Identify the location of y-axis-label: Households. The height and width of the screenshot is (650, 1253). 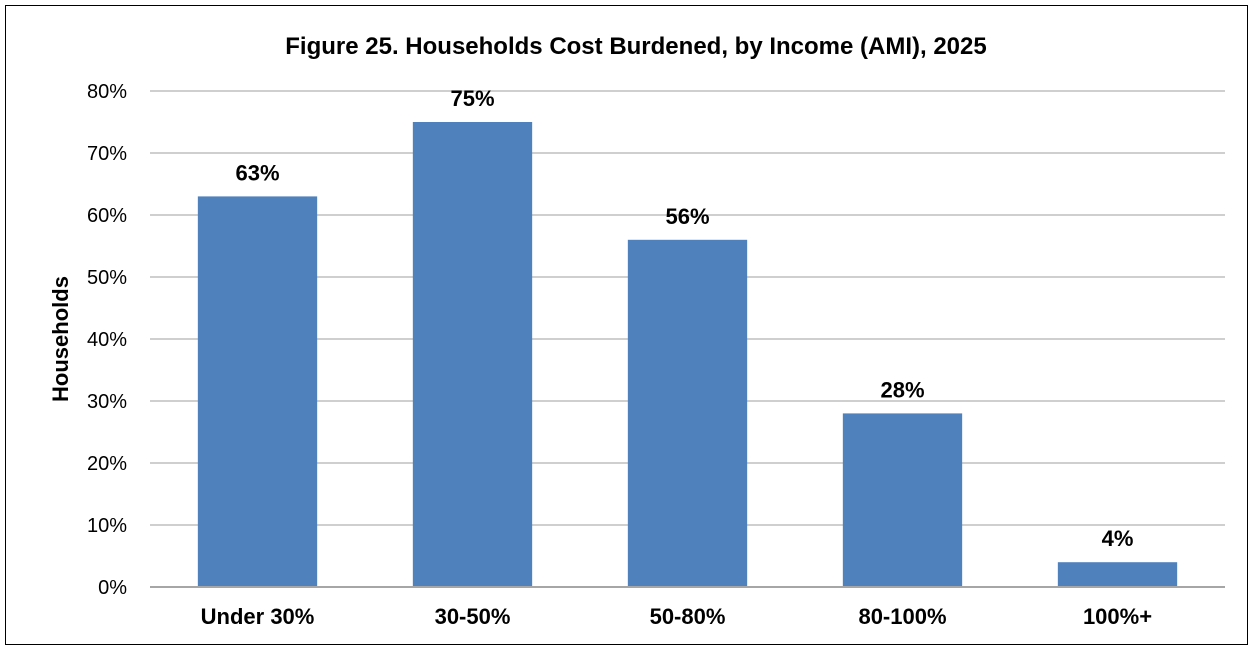
(60, 339).